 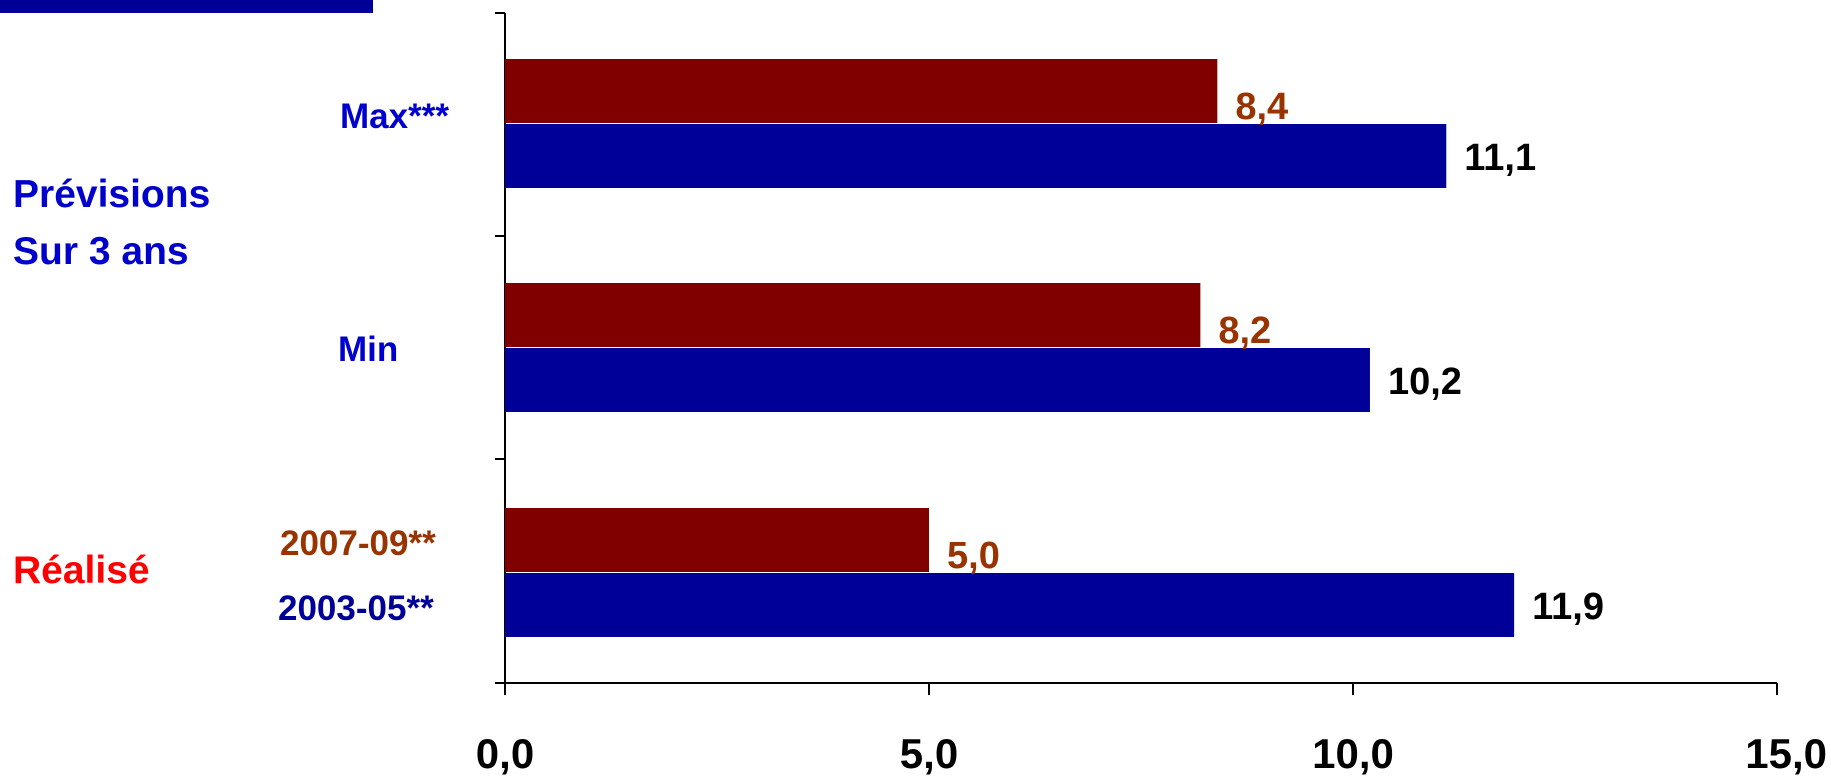 I want to click on header-previsions-line1: Prévisions, so click(x=111, y=194).